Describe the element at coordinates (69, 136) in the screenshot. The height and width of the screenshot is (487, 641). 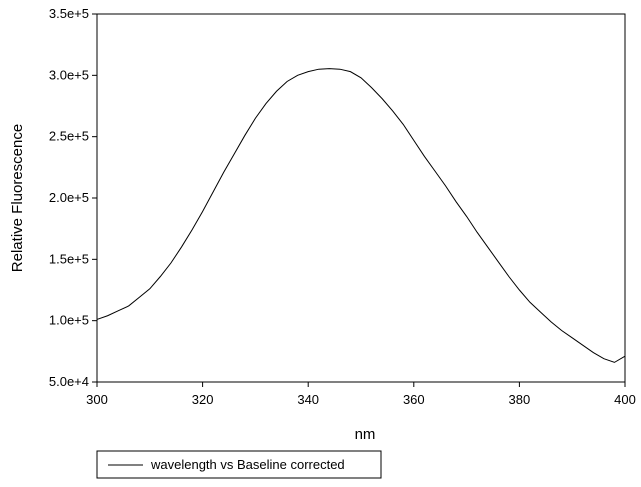
I see `y-tick-label: 2.5e+5` at that location.